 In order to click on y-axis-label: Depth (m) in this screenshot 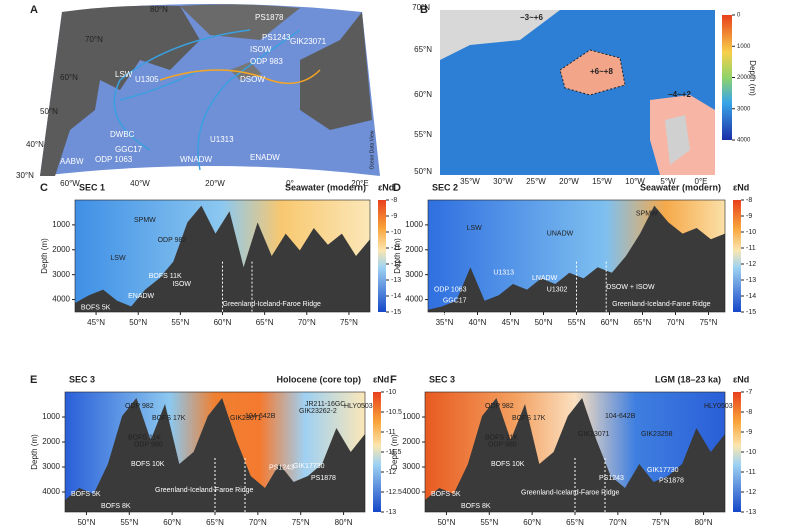, I will do `click(44, 256)`.